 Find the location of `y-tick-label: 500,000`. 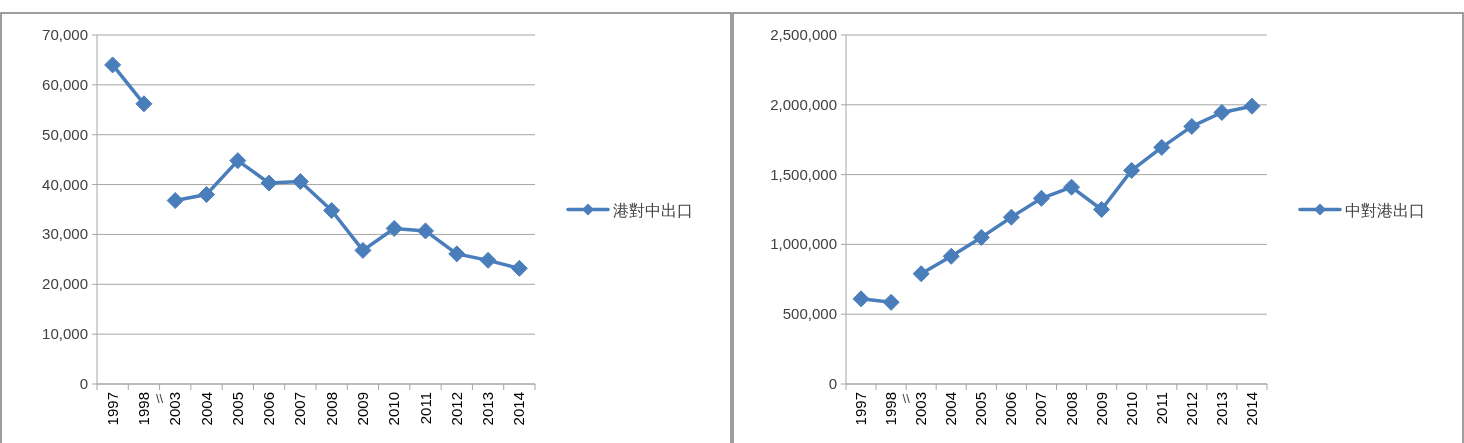

y-tick-label: 500,000 is located at coordinates (809, 314).